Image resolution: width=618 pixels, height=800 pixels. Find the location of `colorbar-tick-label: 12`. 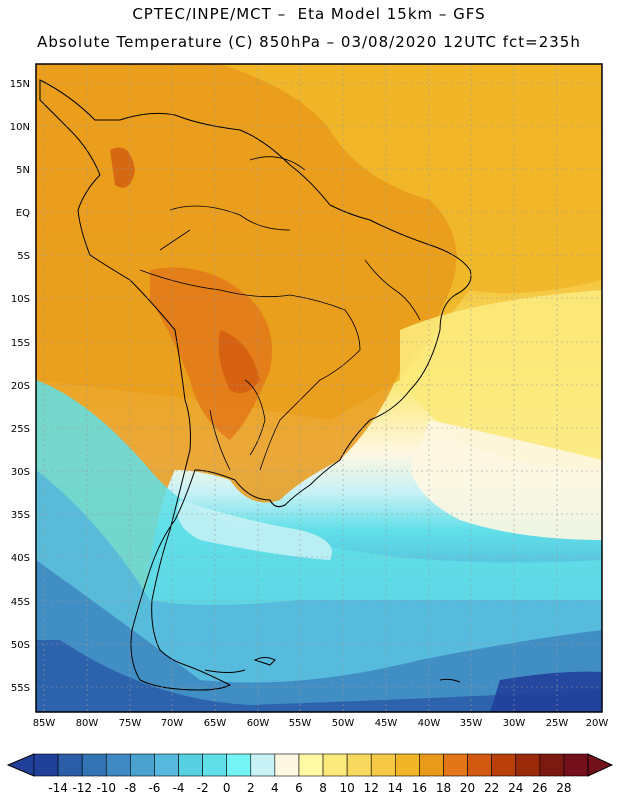

colorbar-tick-label: 12 is located at coordinates (371, 788).